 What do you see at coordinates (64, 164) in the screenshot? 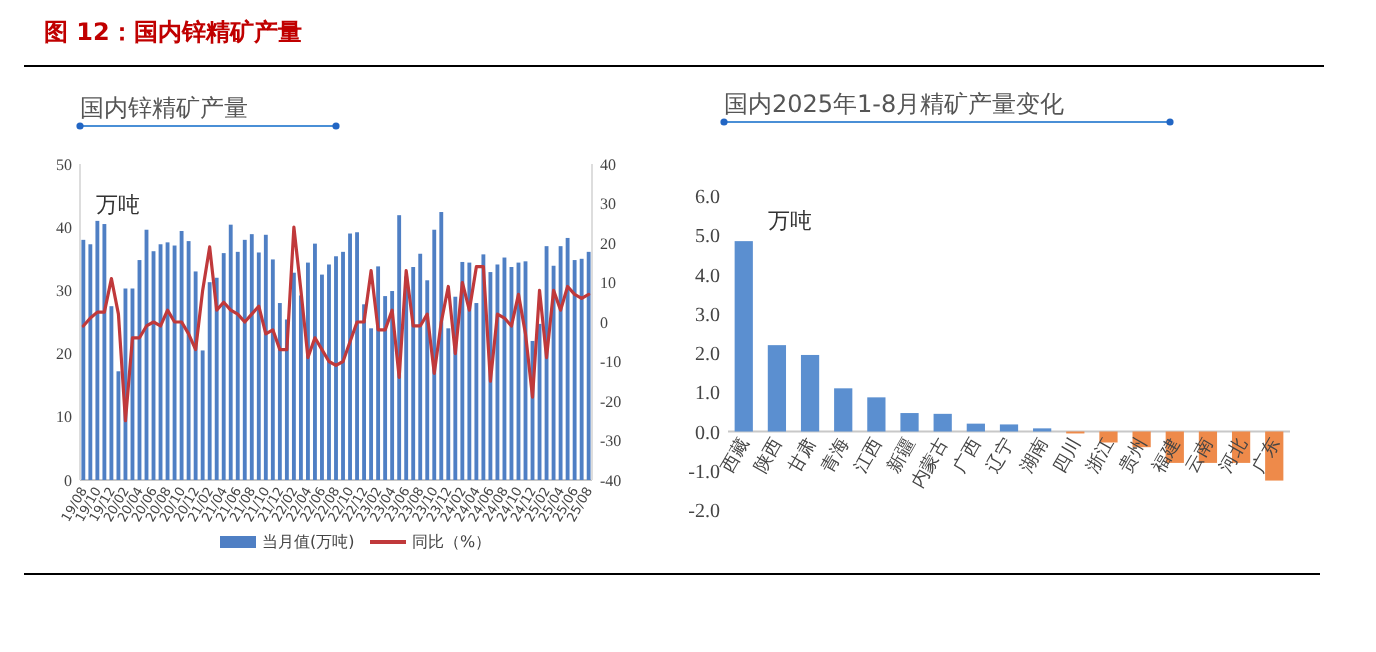
I see `y-tick-label: 50` at bounding box center [64, 164].